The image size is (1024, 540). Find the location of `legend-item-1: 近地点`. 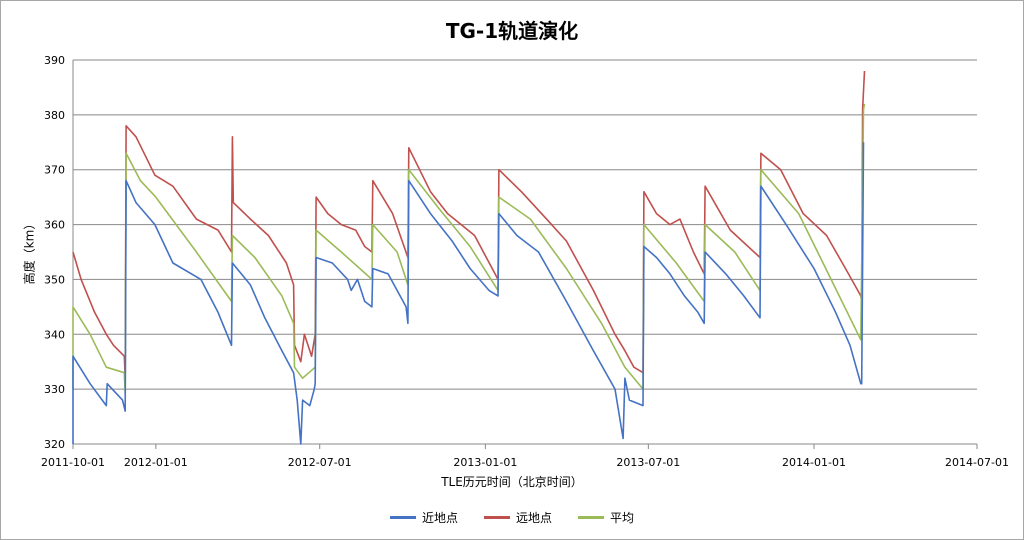

legend-item-1: 近地点 is located at coordinates (423, 517).